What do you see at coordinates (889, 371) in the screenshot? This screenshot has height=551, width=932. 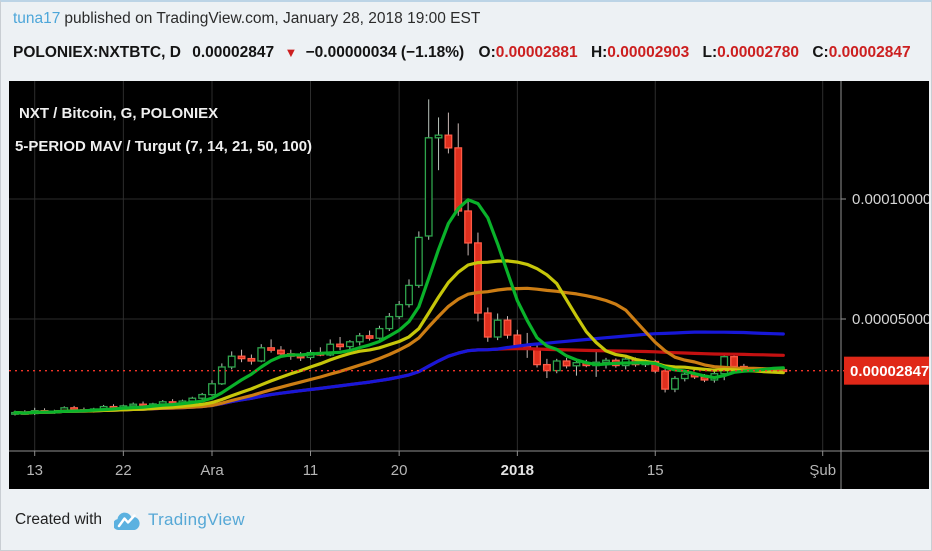 I see `svg-text: 0.00002847` at bounding box center [889, 371].